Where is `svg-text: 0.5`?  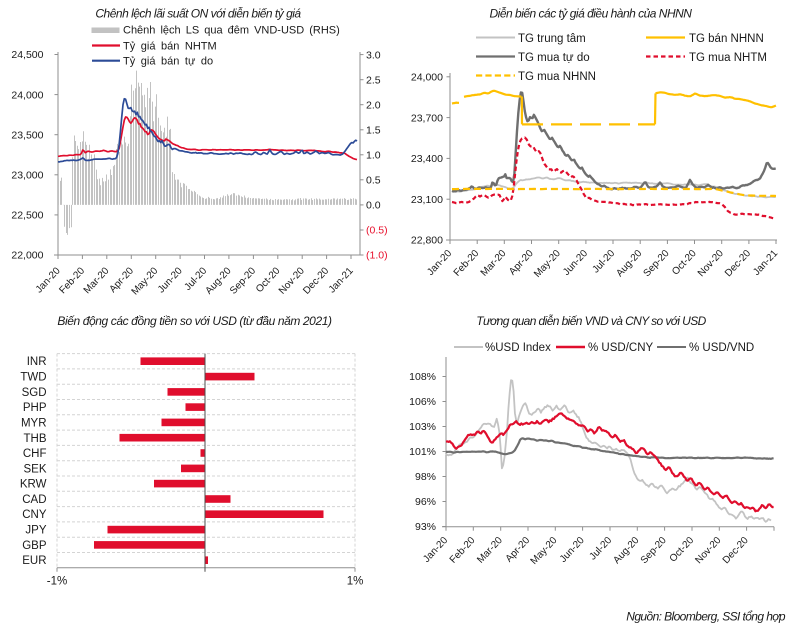
svg-text: 0.5 is located at coordinates (373, 181).